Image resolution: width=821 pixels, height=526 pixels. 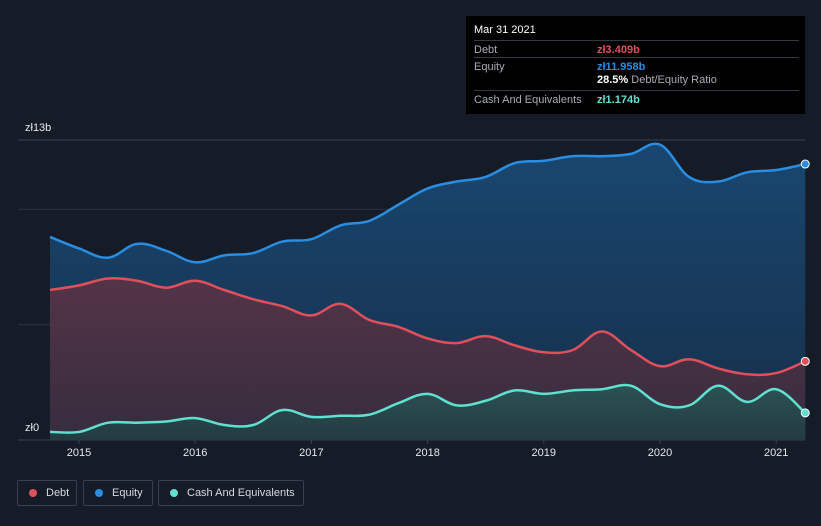 I want to click on x-tick-label: 2016, so click(x=195, y=453).